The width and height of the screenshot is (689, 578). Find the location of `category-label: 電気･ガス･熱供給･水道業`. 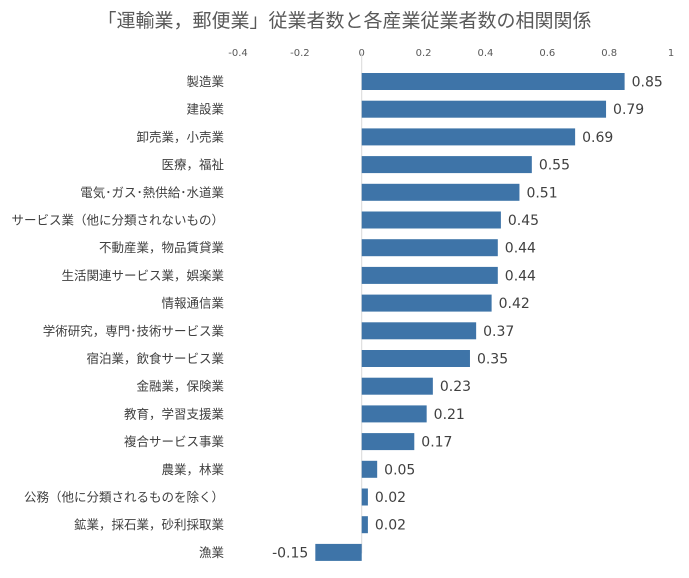

category-label: 電気･ガス･熱供給･水道業 is located at coordinates (152, 192).